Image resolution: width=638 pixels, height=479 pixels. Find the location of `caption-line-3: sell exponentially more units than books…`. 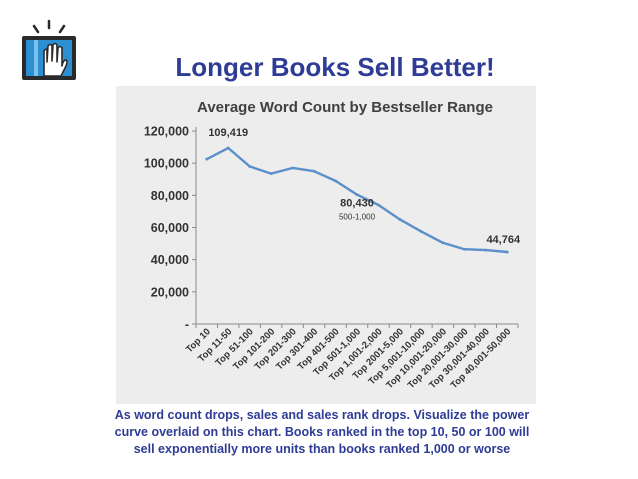

caption-line-3: sell exponentially more units than books… is located at coordinates (322, 449).